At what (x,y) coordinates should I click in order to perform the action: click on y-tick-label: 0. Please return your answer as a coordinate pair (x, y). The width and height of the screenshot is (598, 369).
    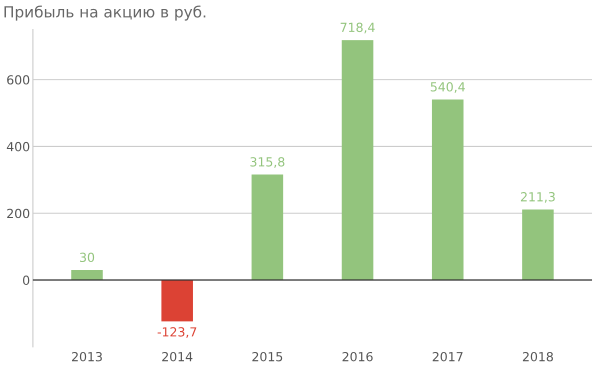
    Looking at the image, I should click on (26, 280).